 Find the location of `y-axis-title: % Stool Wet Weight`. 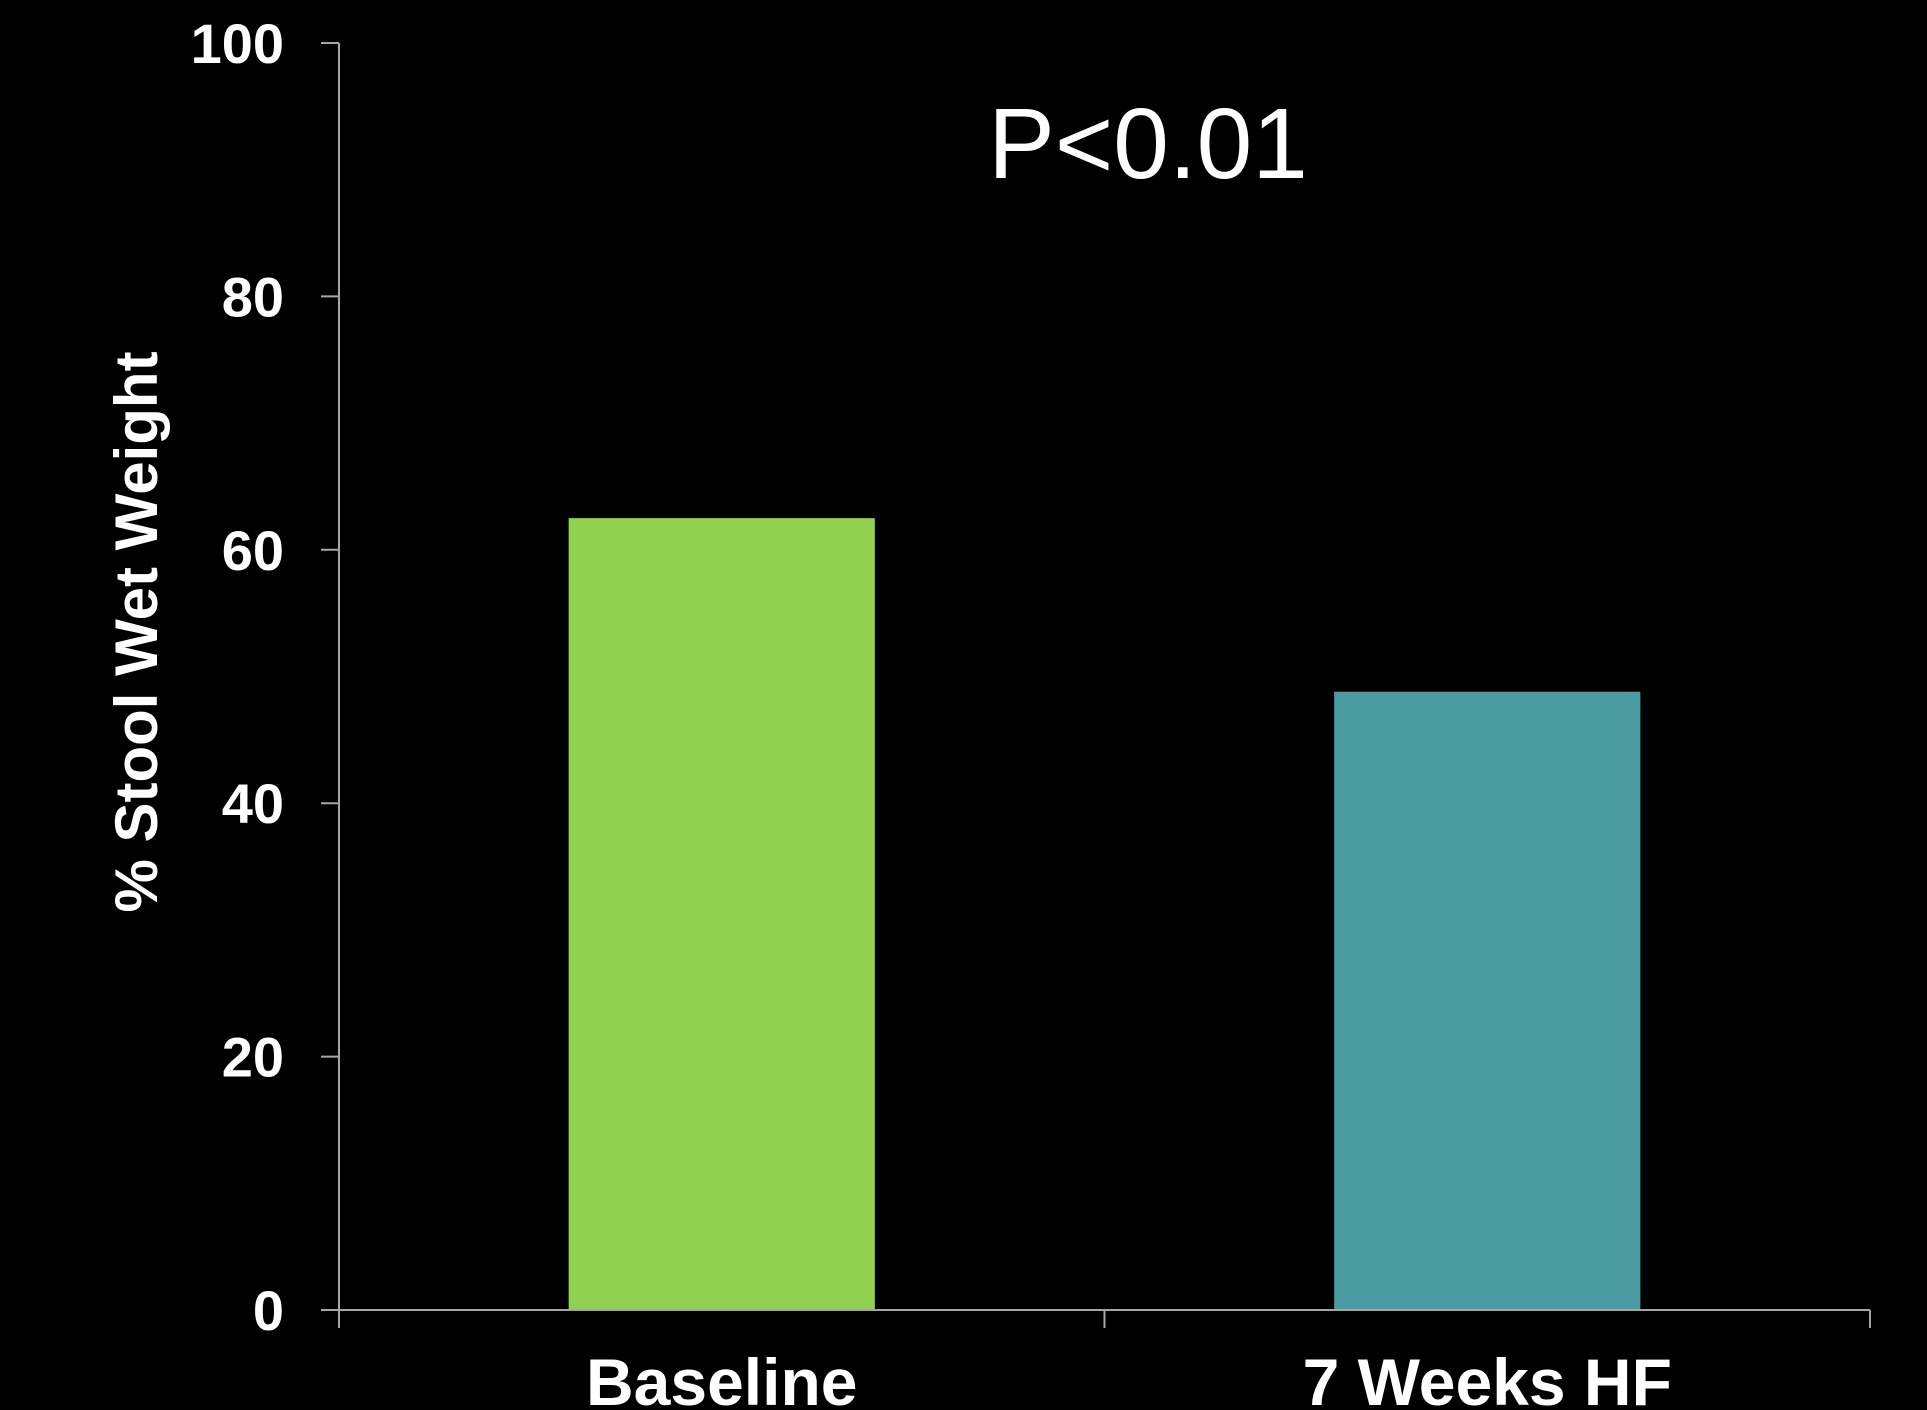

y-axis-title: % Stool Wet Weight is located at coordinates (136, 631).